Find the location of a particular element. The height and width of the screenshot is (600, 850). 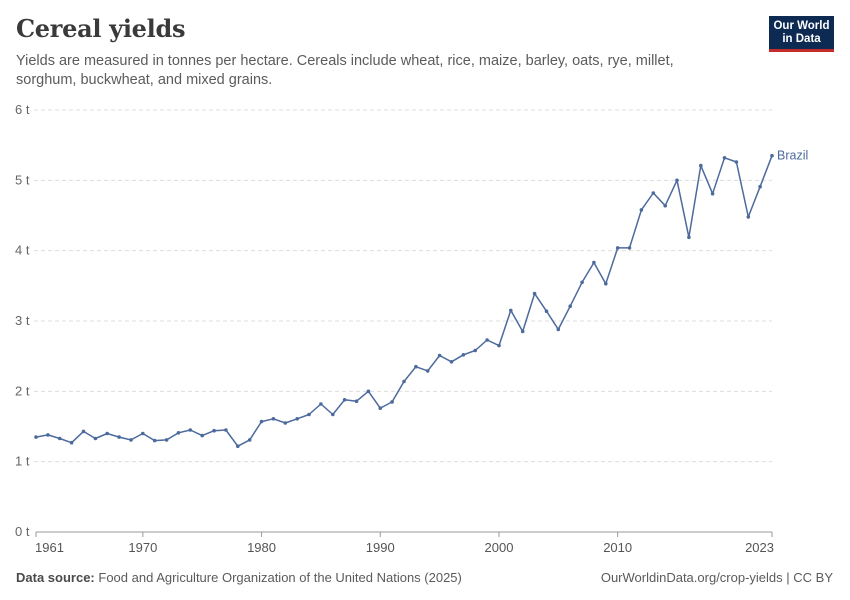

x-tick-label: 1961 is located at coordinates (49, 547).